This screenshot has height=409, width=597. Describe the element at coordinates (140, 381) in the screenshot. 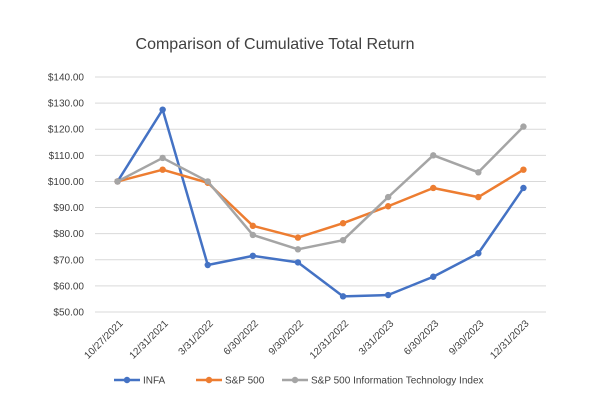

I see `legend-item: INFA` at that location.